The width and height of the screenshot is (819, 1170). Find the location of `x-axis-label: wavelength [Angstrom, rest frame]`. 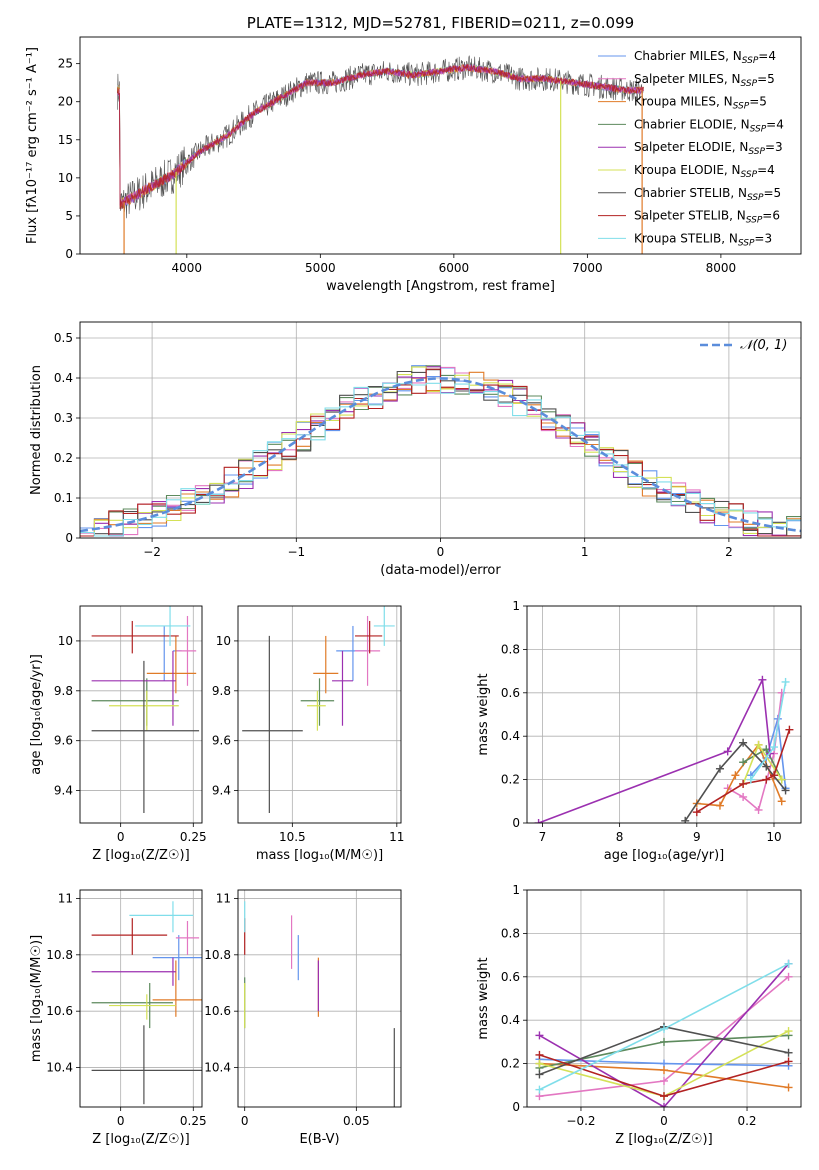

x-axis-label: wavelength [Angstrom, rest frame] is located at coordinates (440, 286).